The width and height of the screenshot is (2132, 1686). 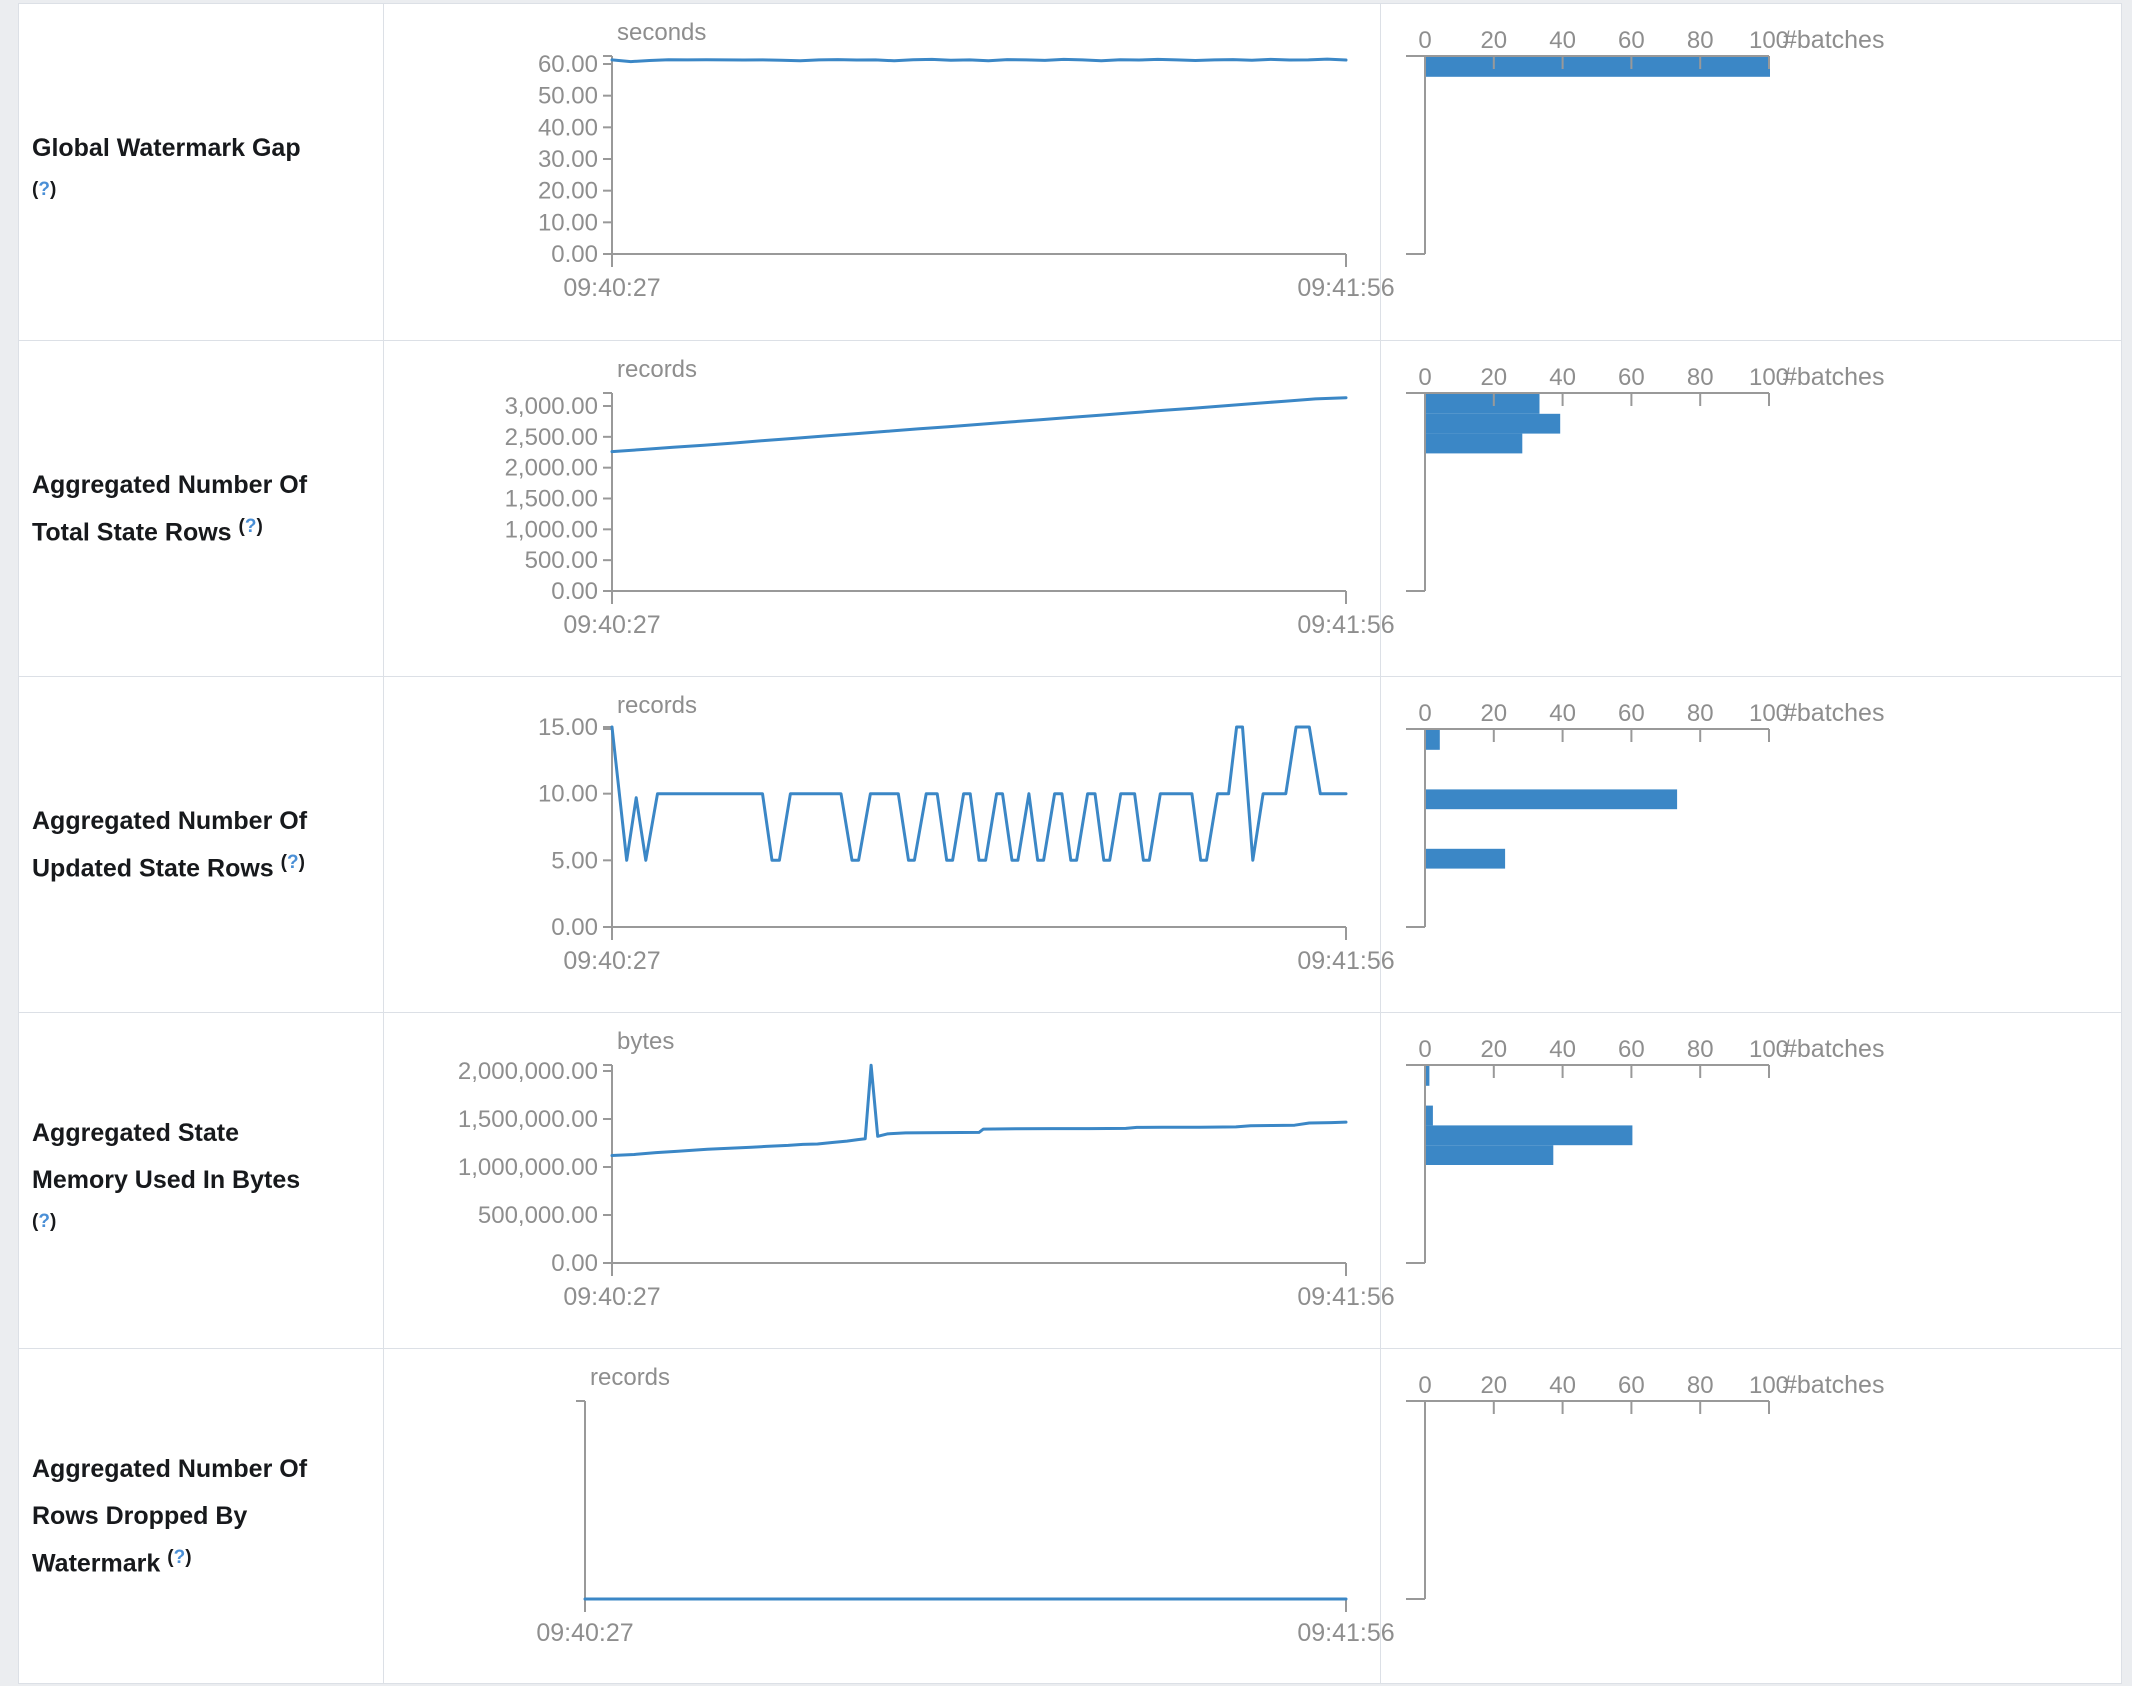 What do you see at coordinates (551, 529) in the screenshot?
I see `y-tick-label: 1,000.00` at bounding box center [551, 529].